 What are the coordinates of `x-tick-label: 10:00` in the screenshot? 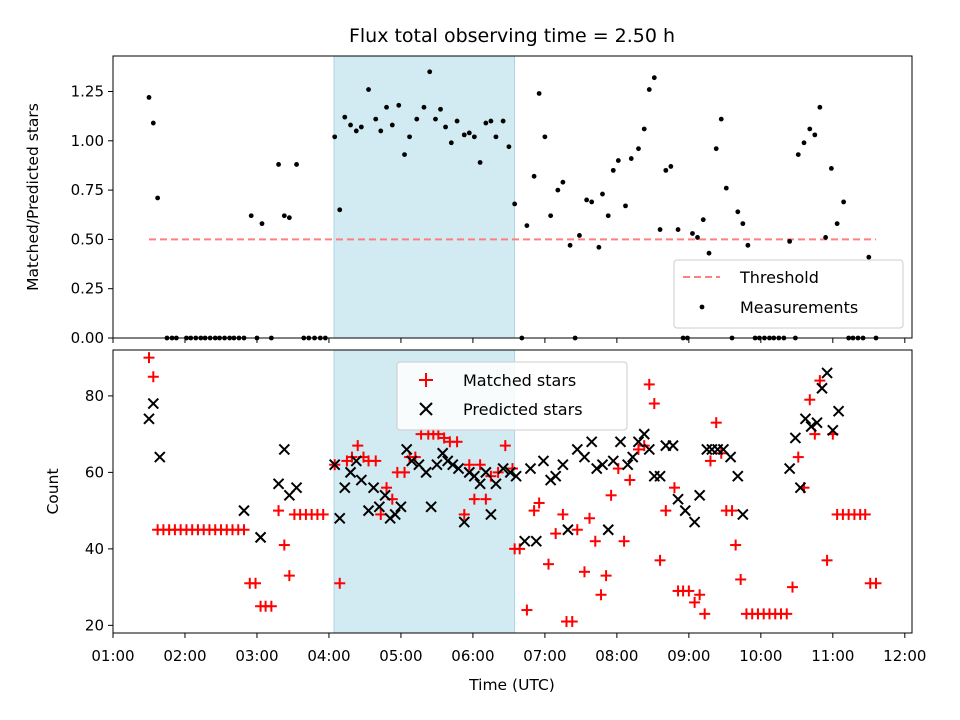 It's located at (760, 656).